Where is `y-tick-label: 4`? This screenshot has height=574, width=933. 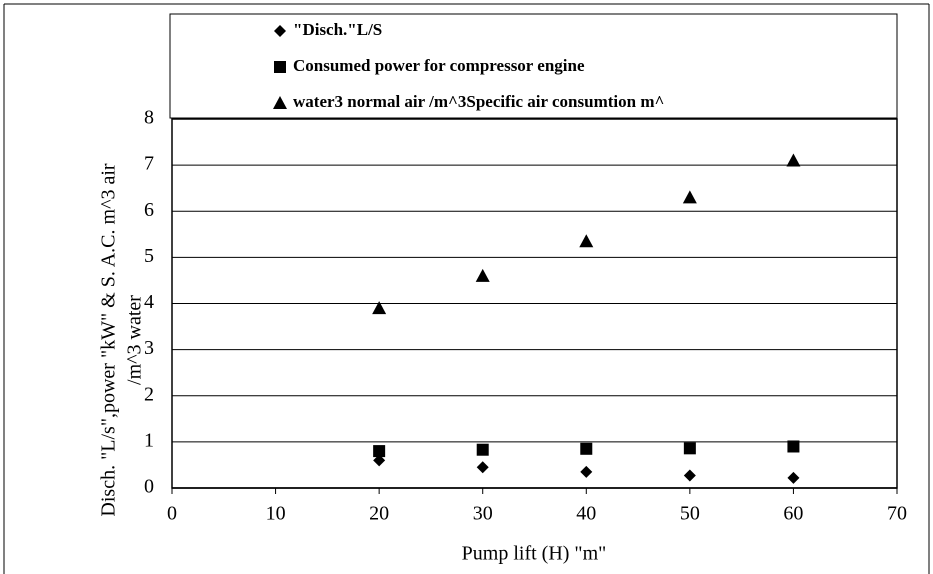 y-tick-label: 4 is located at coordinates (149, 302).